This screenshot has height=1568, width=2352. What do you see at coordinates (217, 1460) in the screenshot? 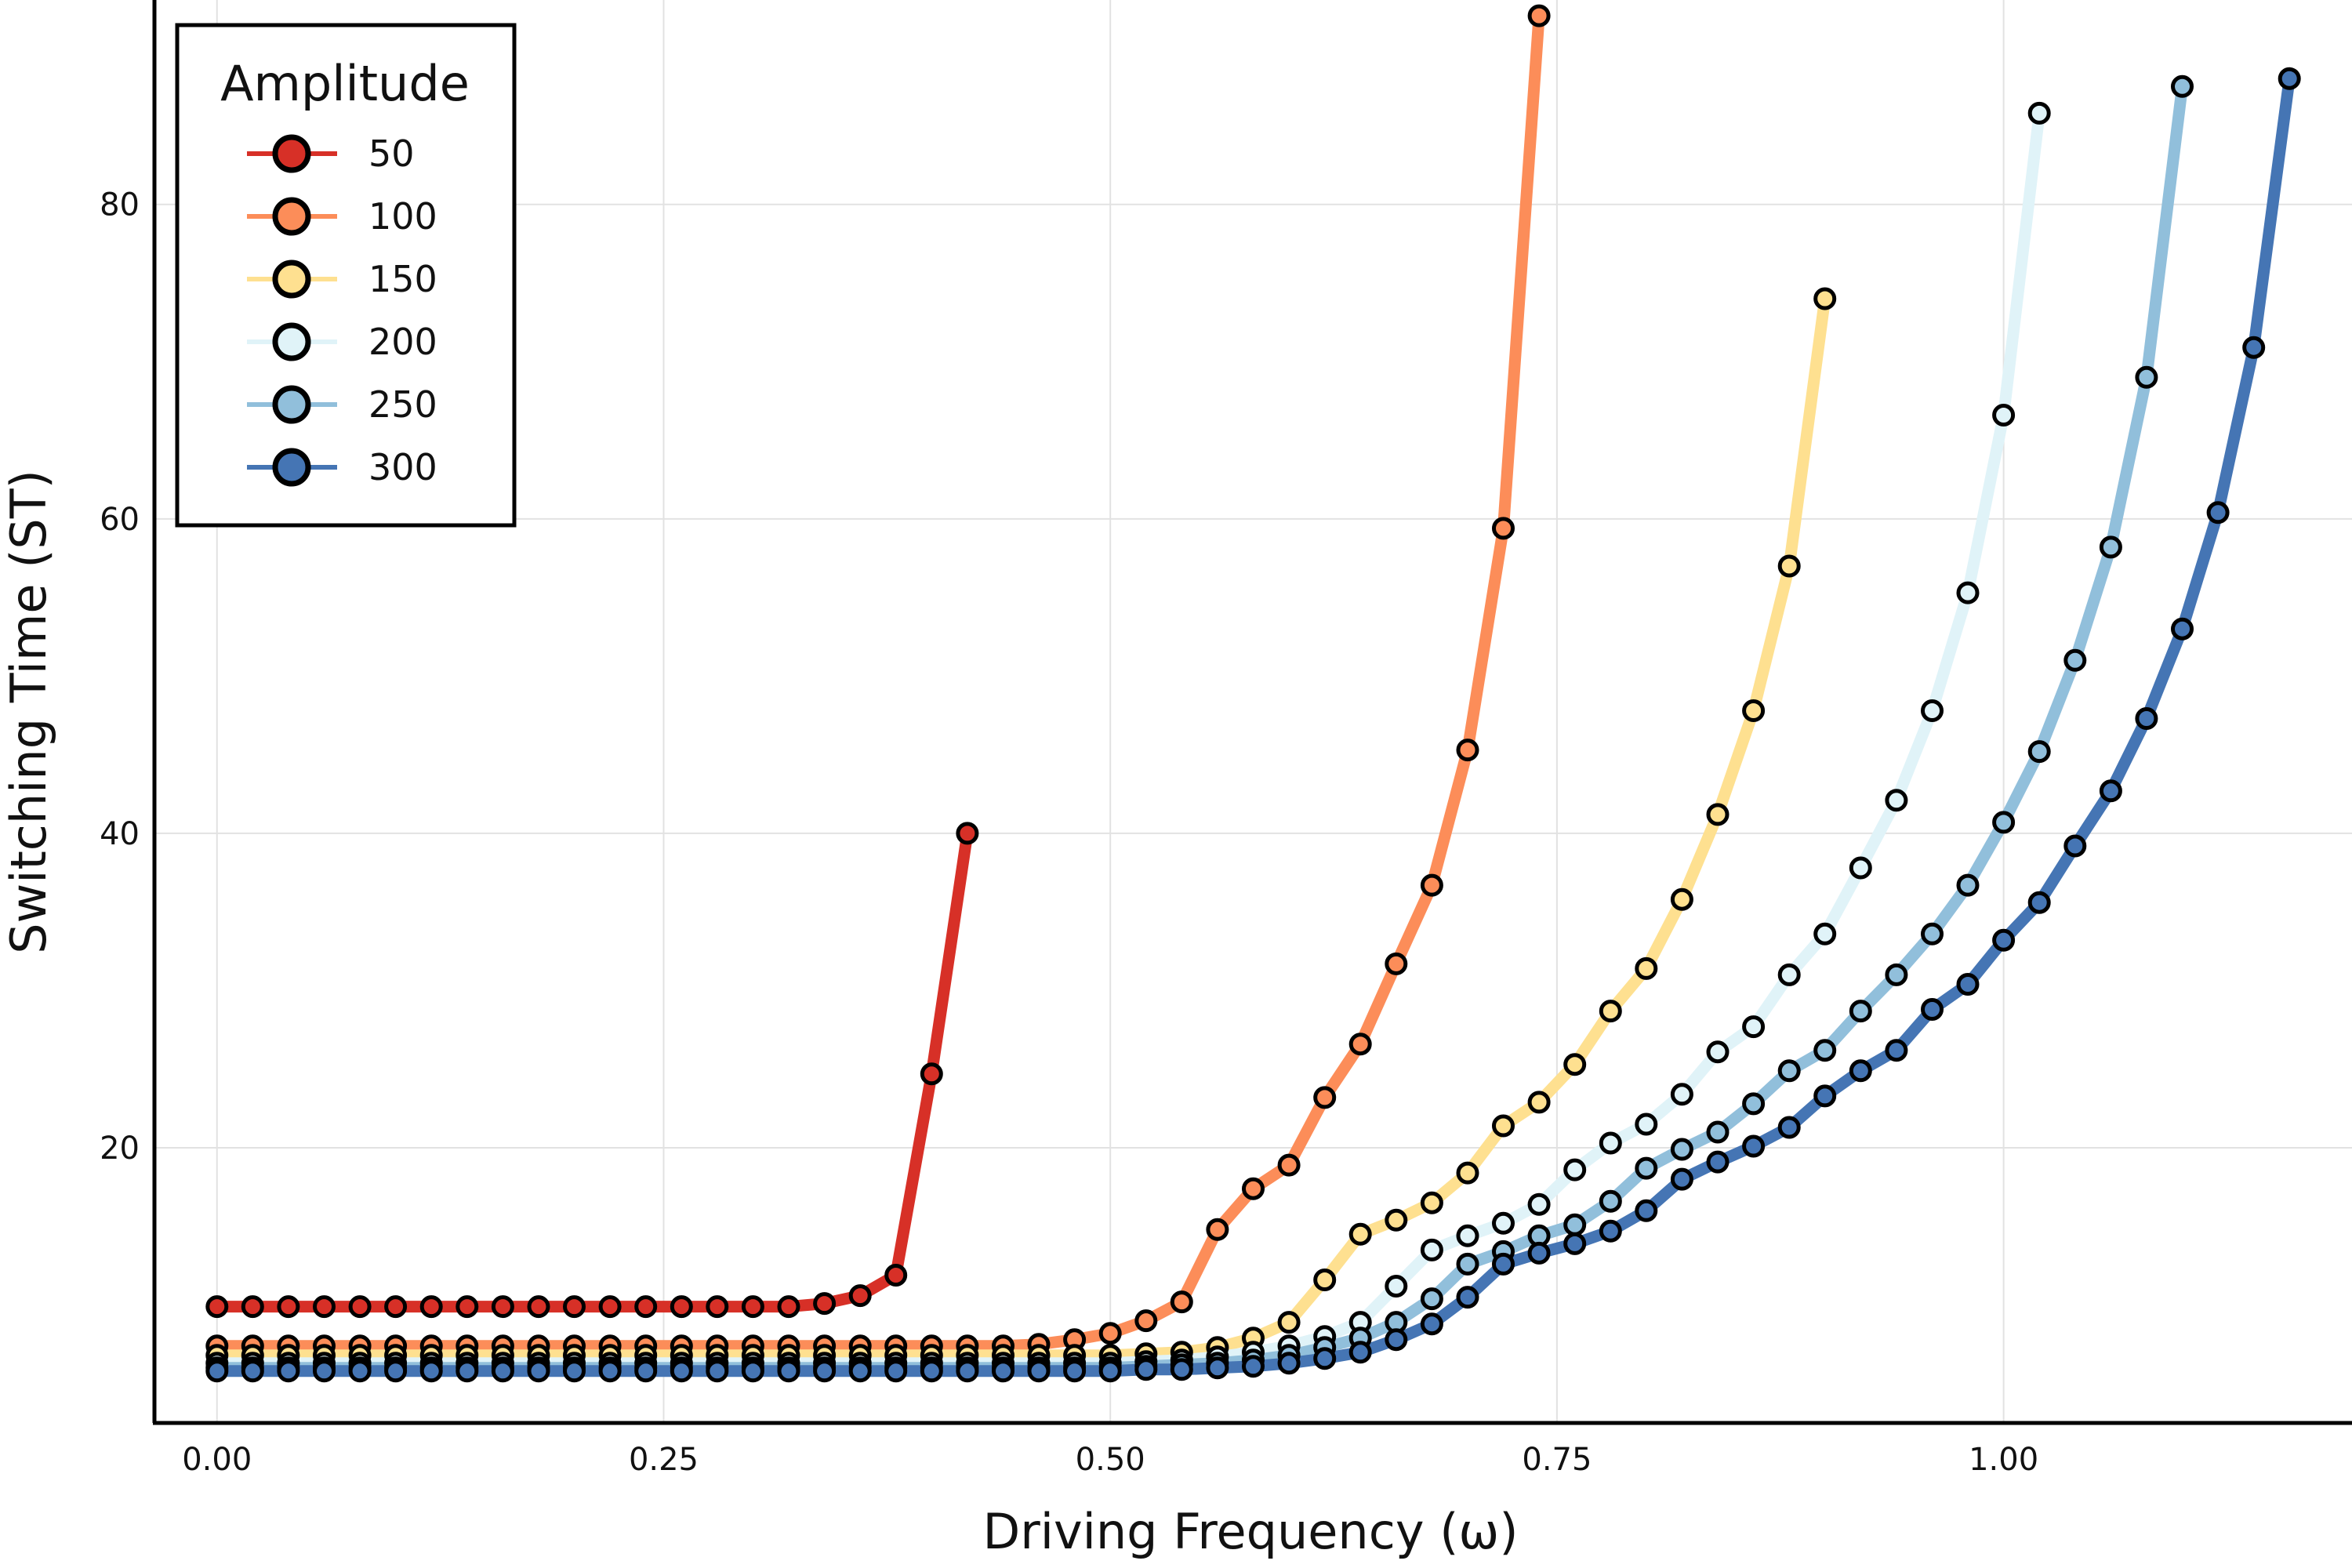
I see `x-tick-label: 0.00` at bounding box center [217, 1460].